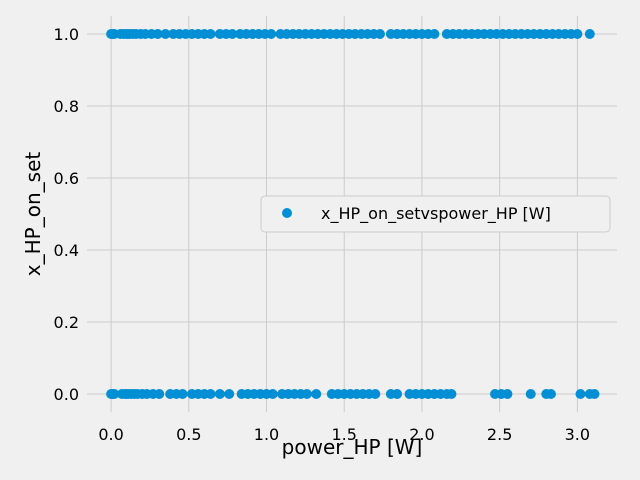  I want to click on y-tick-label: 0.0, so click(66, 394).